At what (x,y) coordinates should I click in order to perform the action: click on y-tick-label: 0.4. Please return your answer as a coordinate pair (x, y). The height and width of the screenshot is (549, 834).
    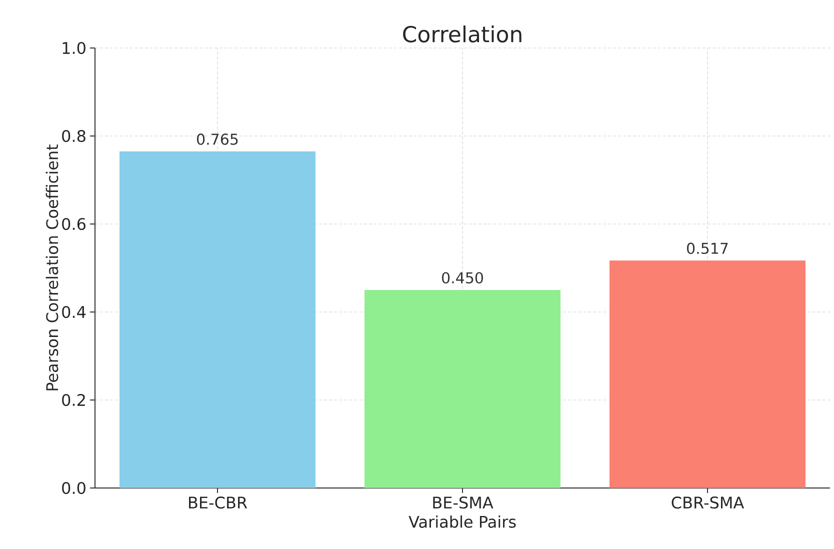
    Looking at the image, I should click on (74, 312).